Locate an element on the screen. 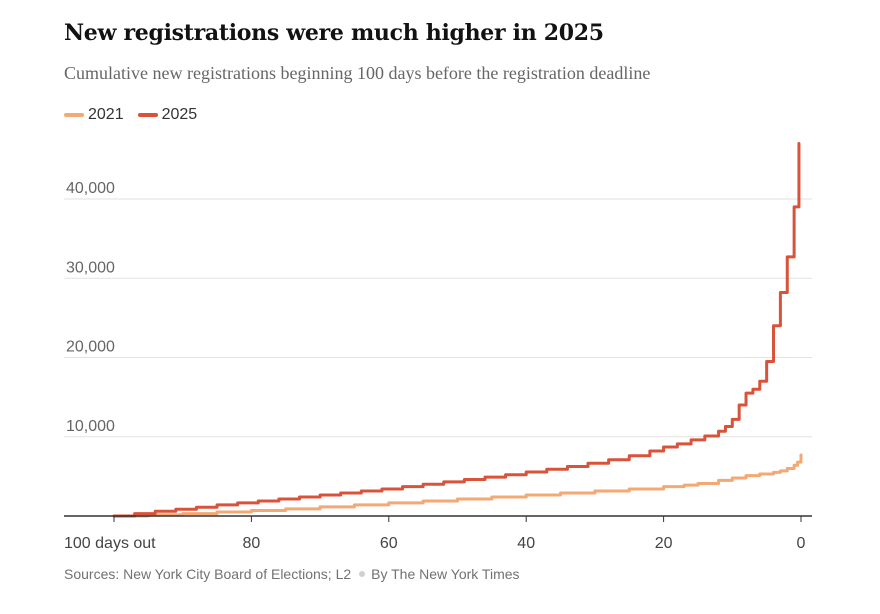  x-tick-label: 40 is located at coordinates (526, 543).